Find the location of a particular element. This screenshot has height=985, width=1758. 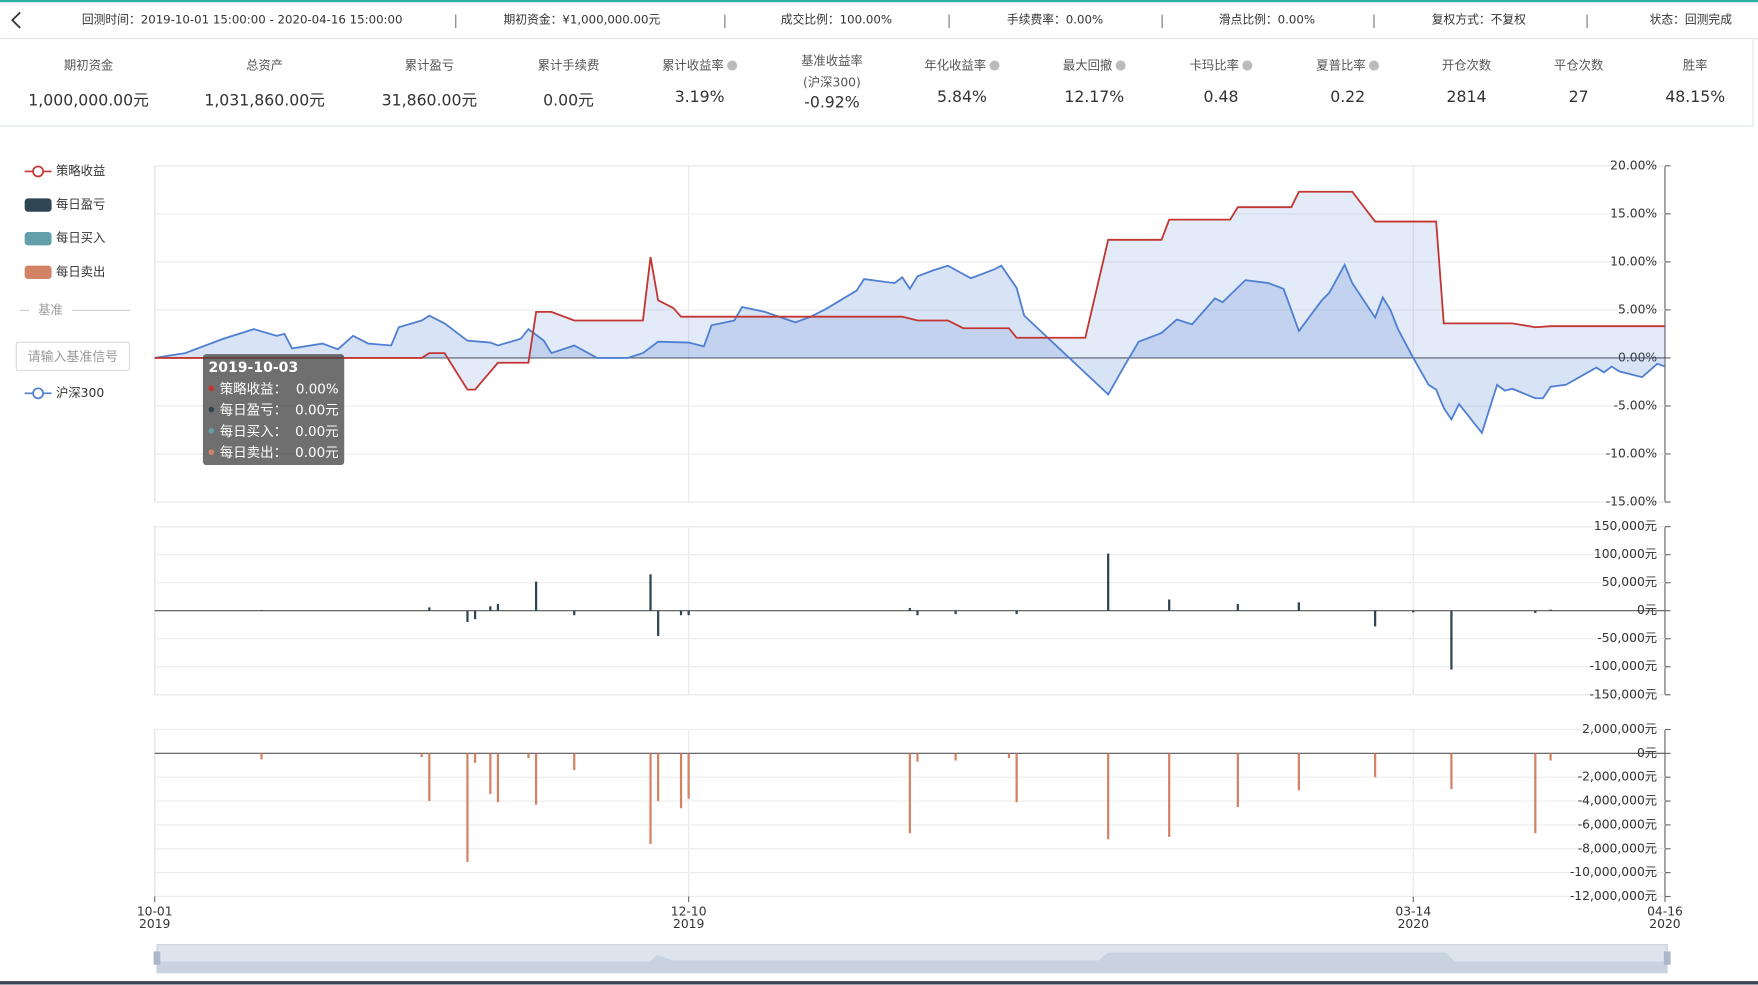

stat-value: 31,860.00元 is located at coordinates (429, 100).